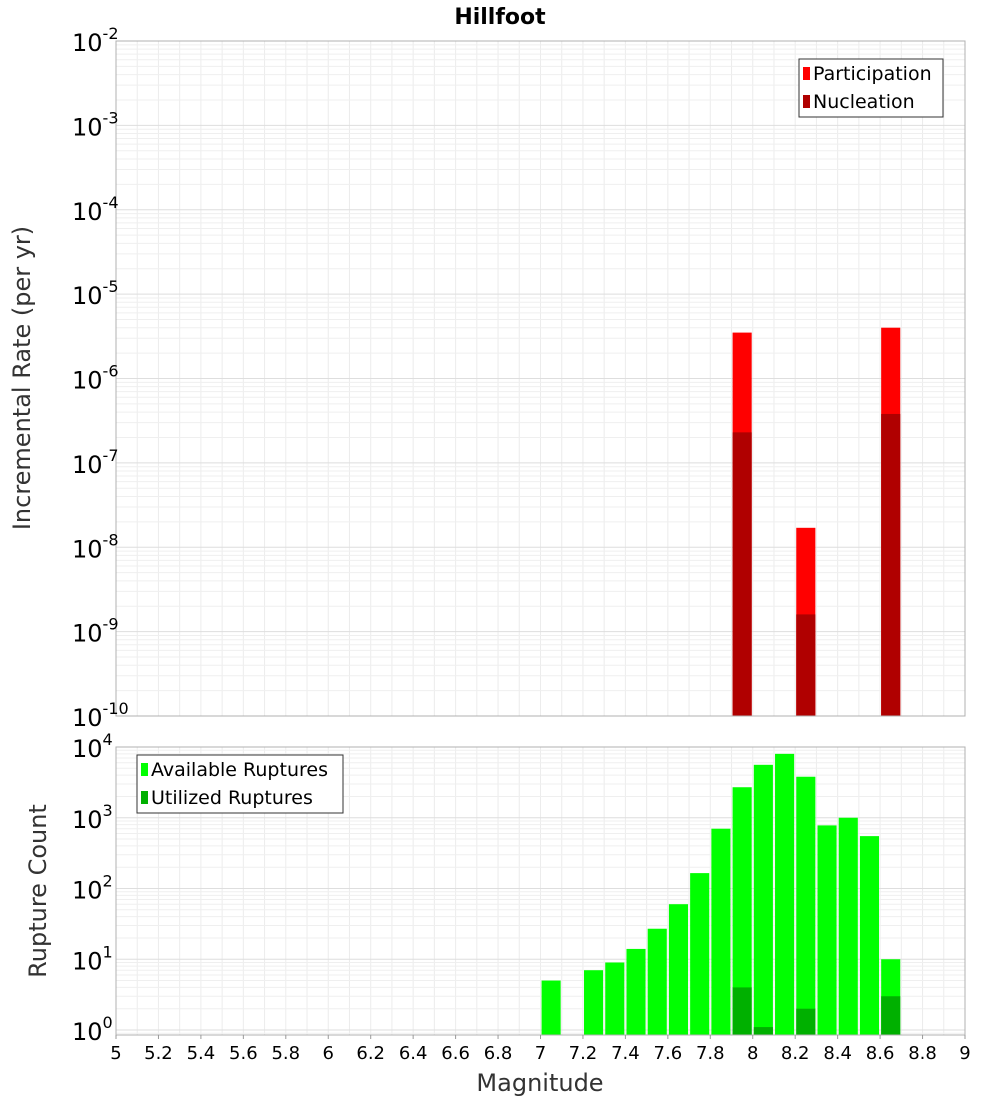 This screenshot has width=1000, height=1104. Describe the element at coordinates (413, 1053) in the screenshot. I see `x-tick-label: 6.4` at that location.